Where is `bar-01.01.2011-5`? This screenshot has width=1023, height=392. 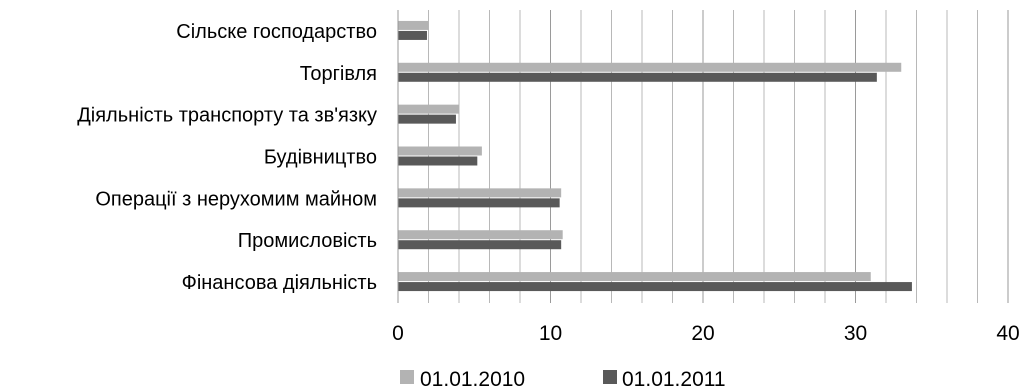 bar-01.01.2011-5 is located at coordinates (480, 245).